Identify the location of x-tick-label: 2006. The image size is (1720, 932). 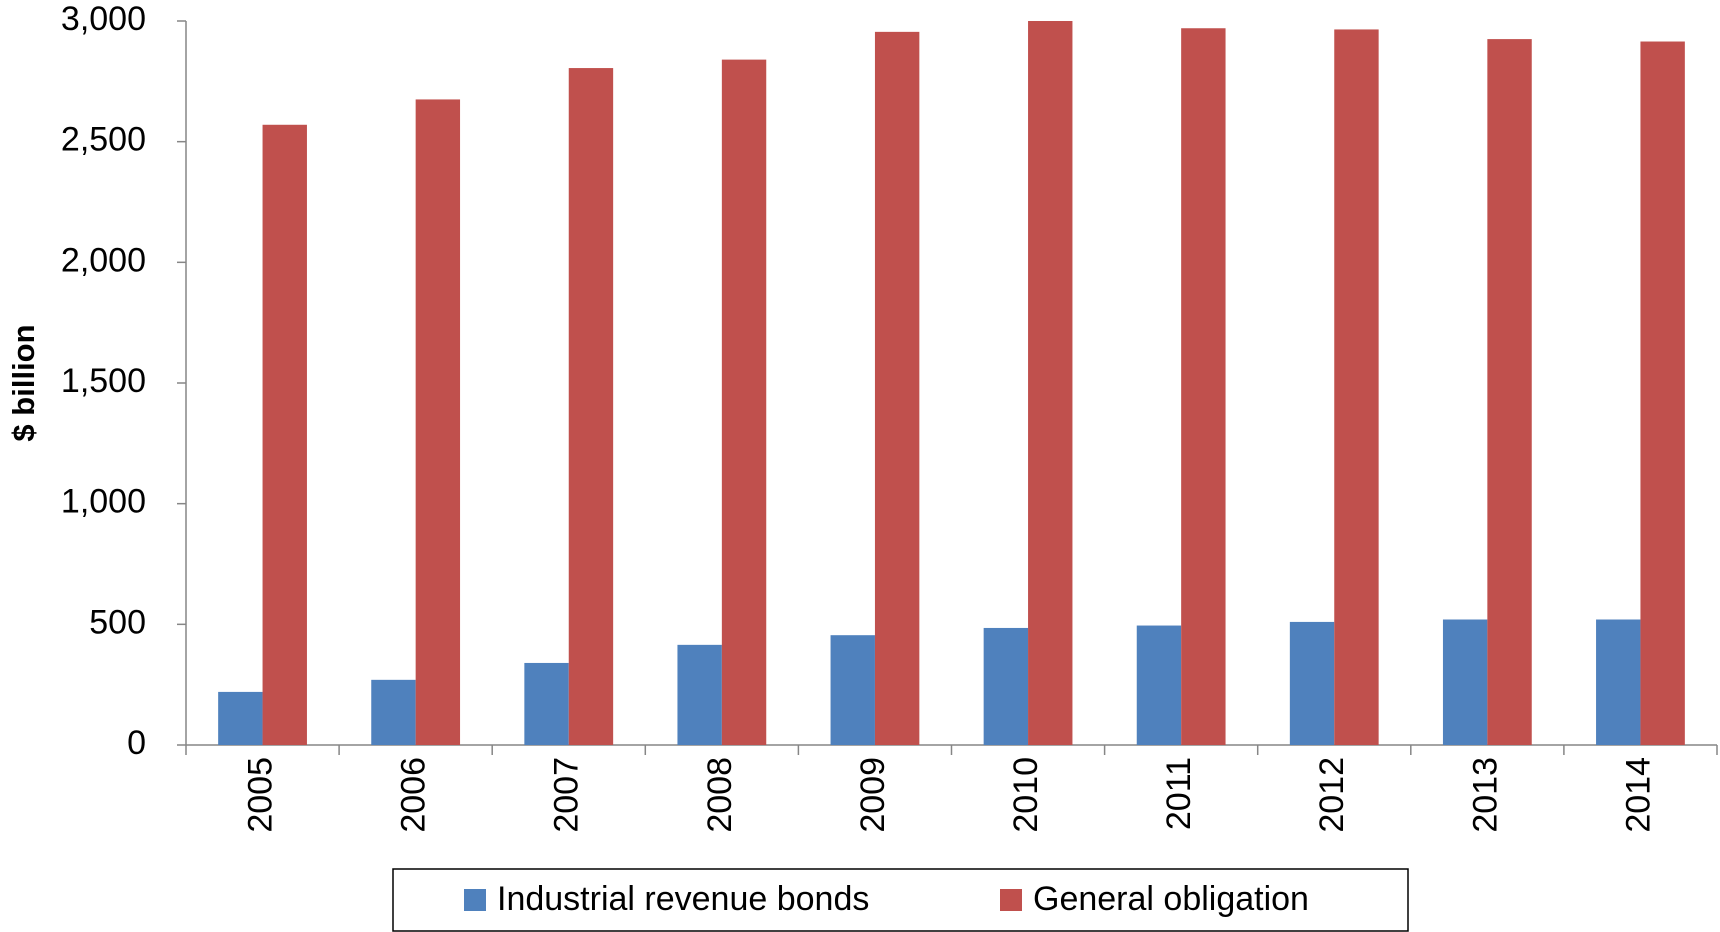
(414, 795).